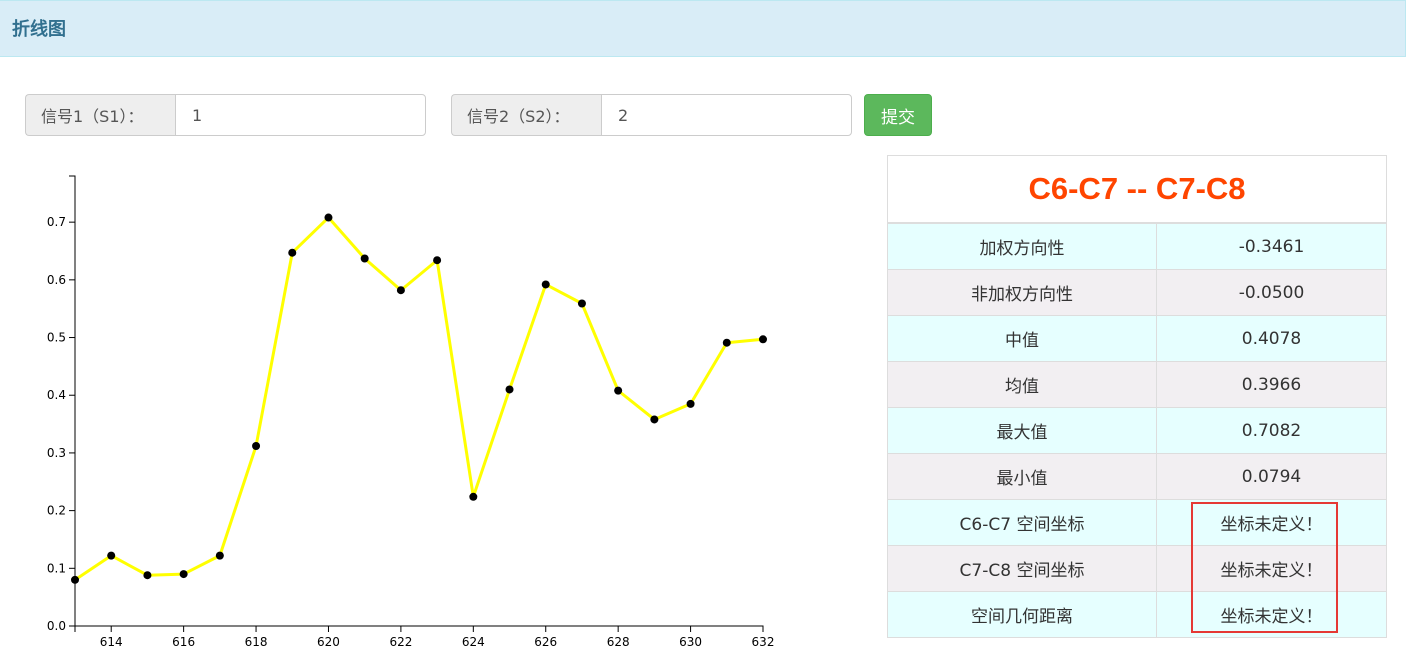 The width and height of the screenshot is (1407, 668). What do you see at coordinates (328, 642) in the screenshot?
I see `x-tick-label: 620` at bounding box center [328, 642].